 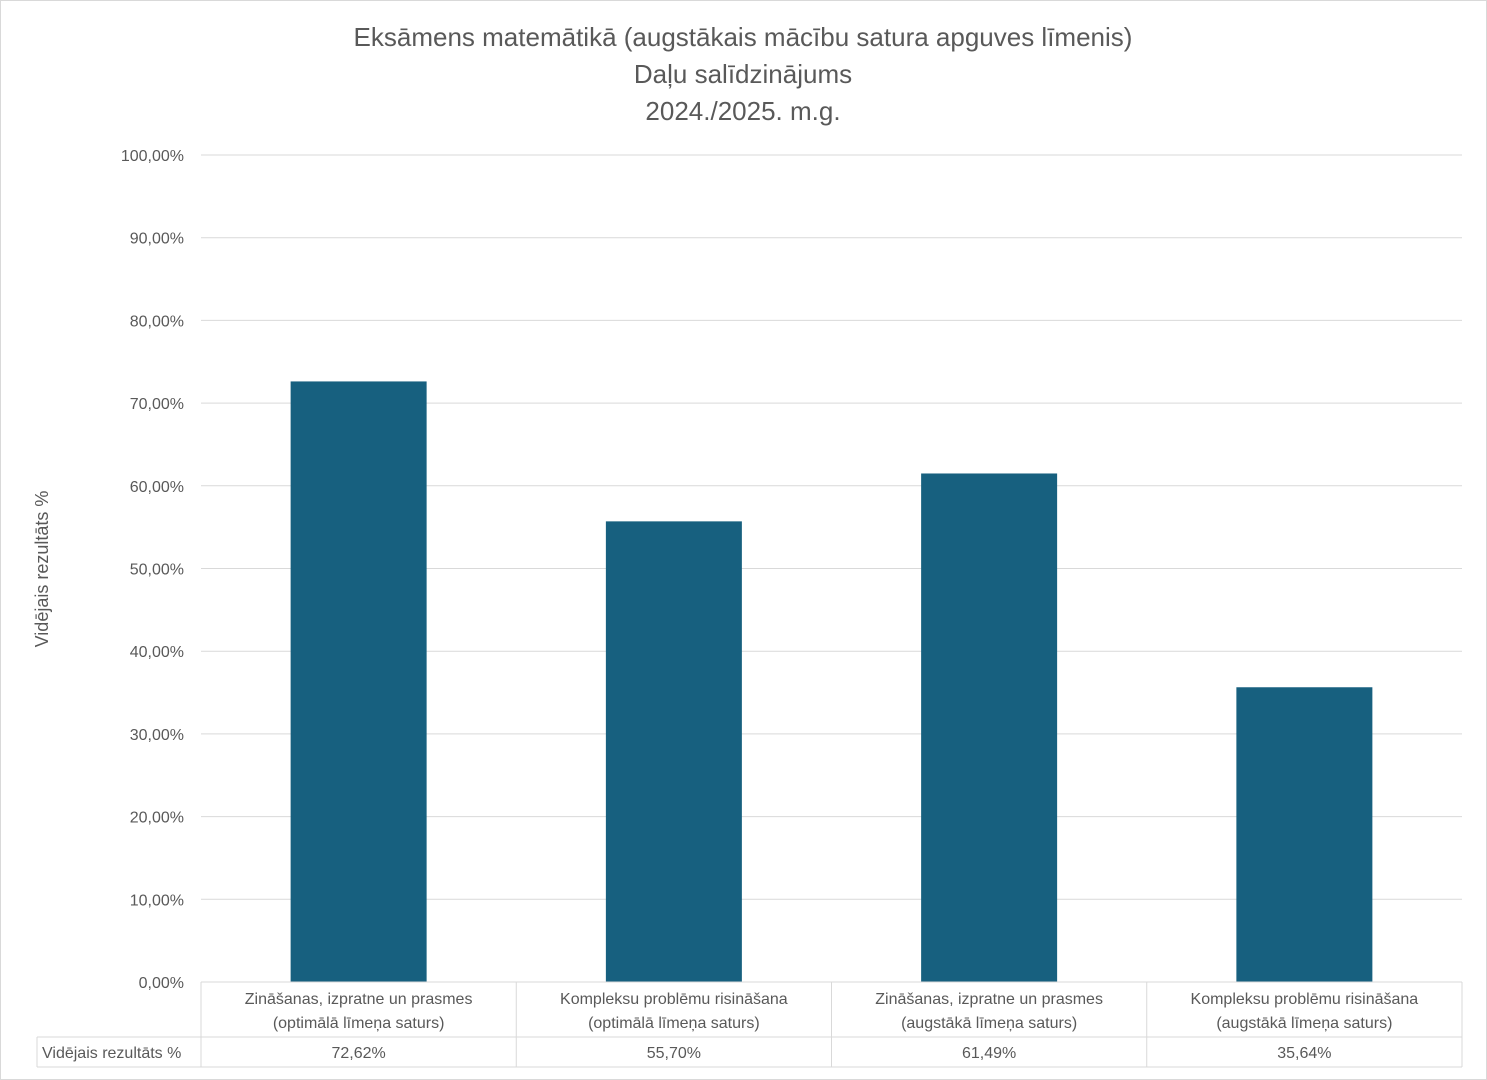 I want to click on y-tick-label: 50,00%, so click(x=157, y=570).